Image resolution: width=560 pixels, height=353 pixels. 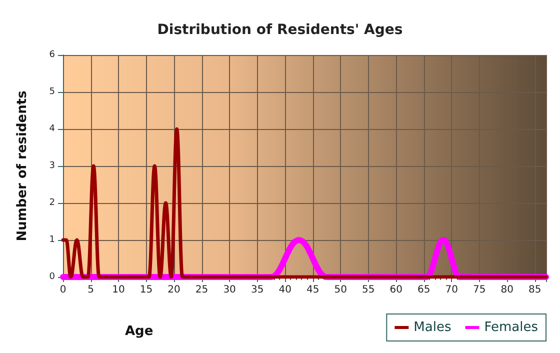 I want to click on x-tick-label: 0, so click(x=63, y=290).